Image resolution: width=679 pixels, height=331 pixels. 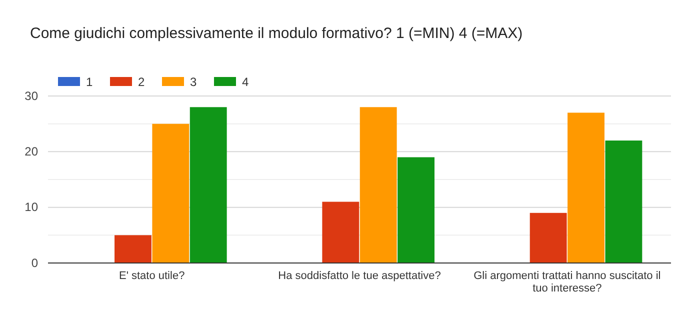 I want to click on y-tick-label: 0, so click(x=34, y=263).